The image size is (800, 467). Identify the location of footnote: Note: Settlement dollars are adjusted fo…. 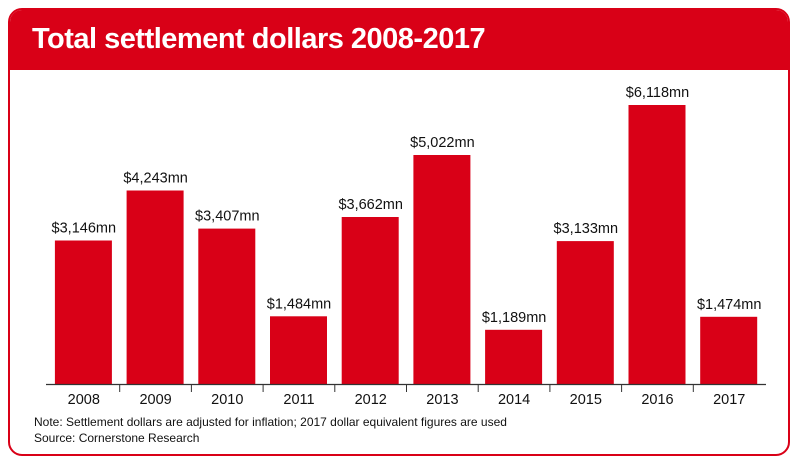
(270, 422).